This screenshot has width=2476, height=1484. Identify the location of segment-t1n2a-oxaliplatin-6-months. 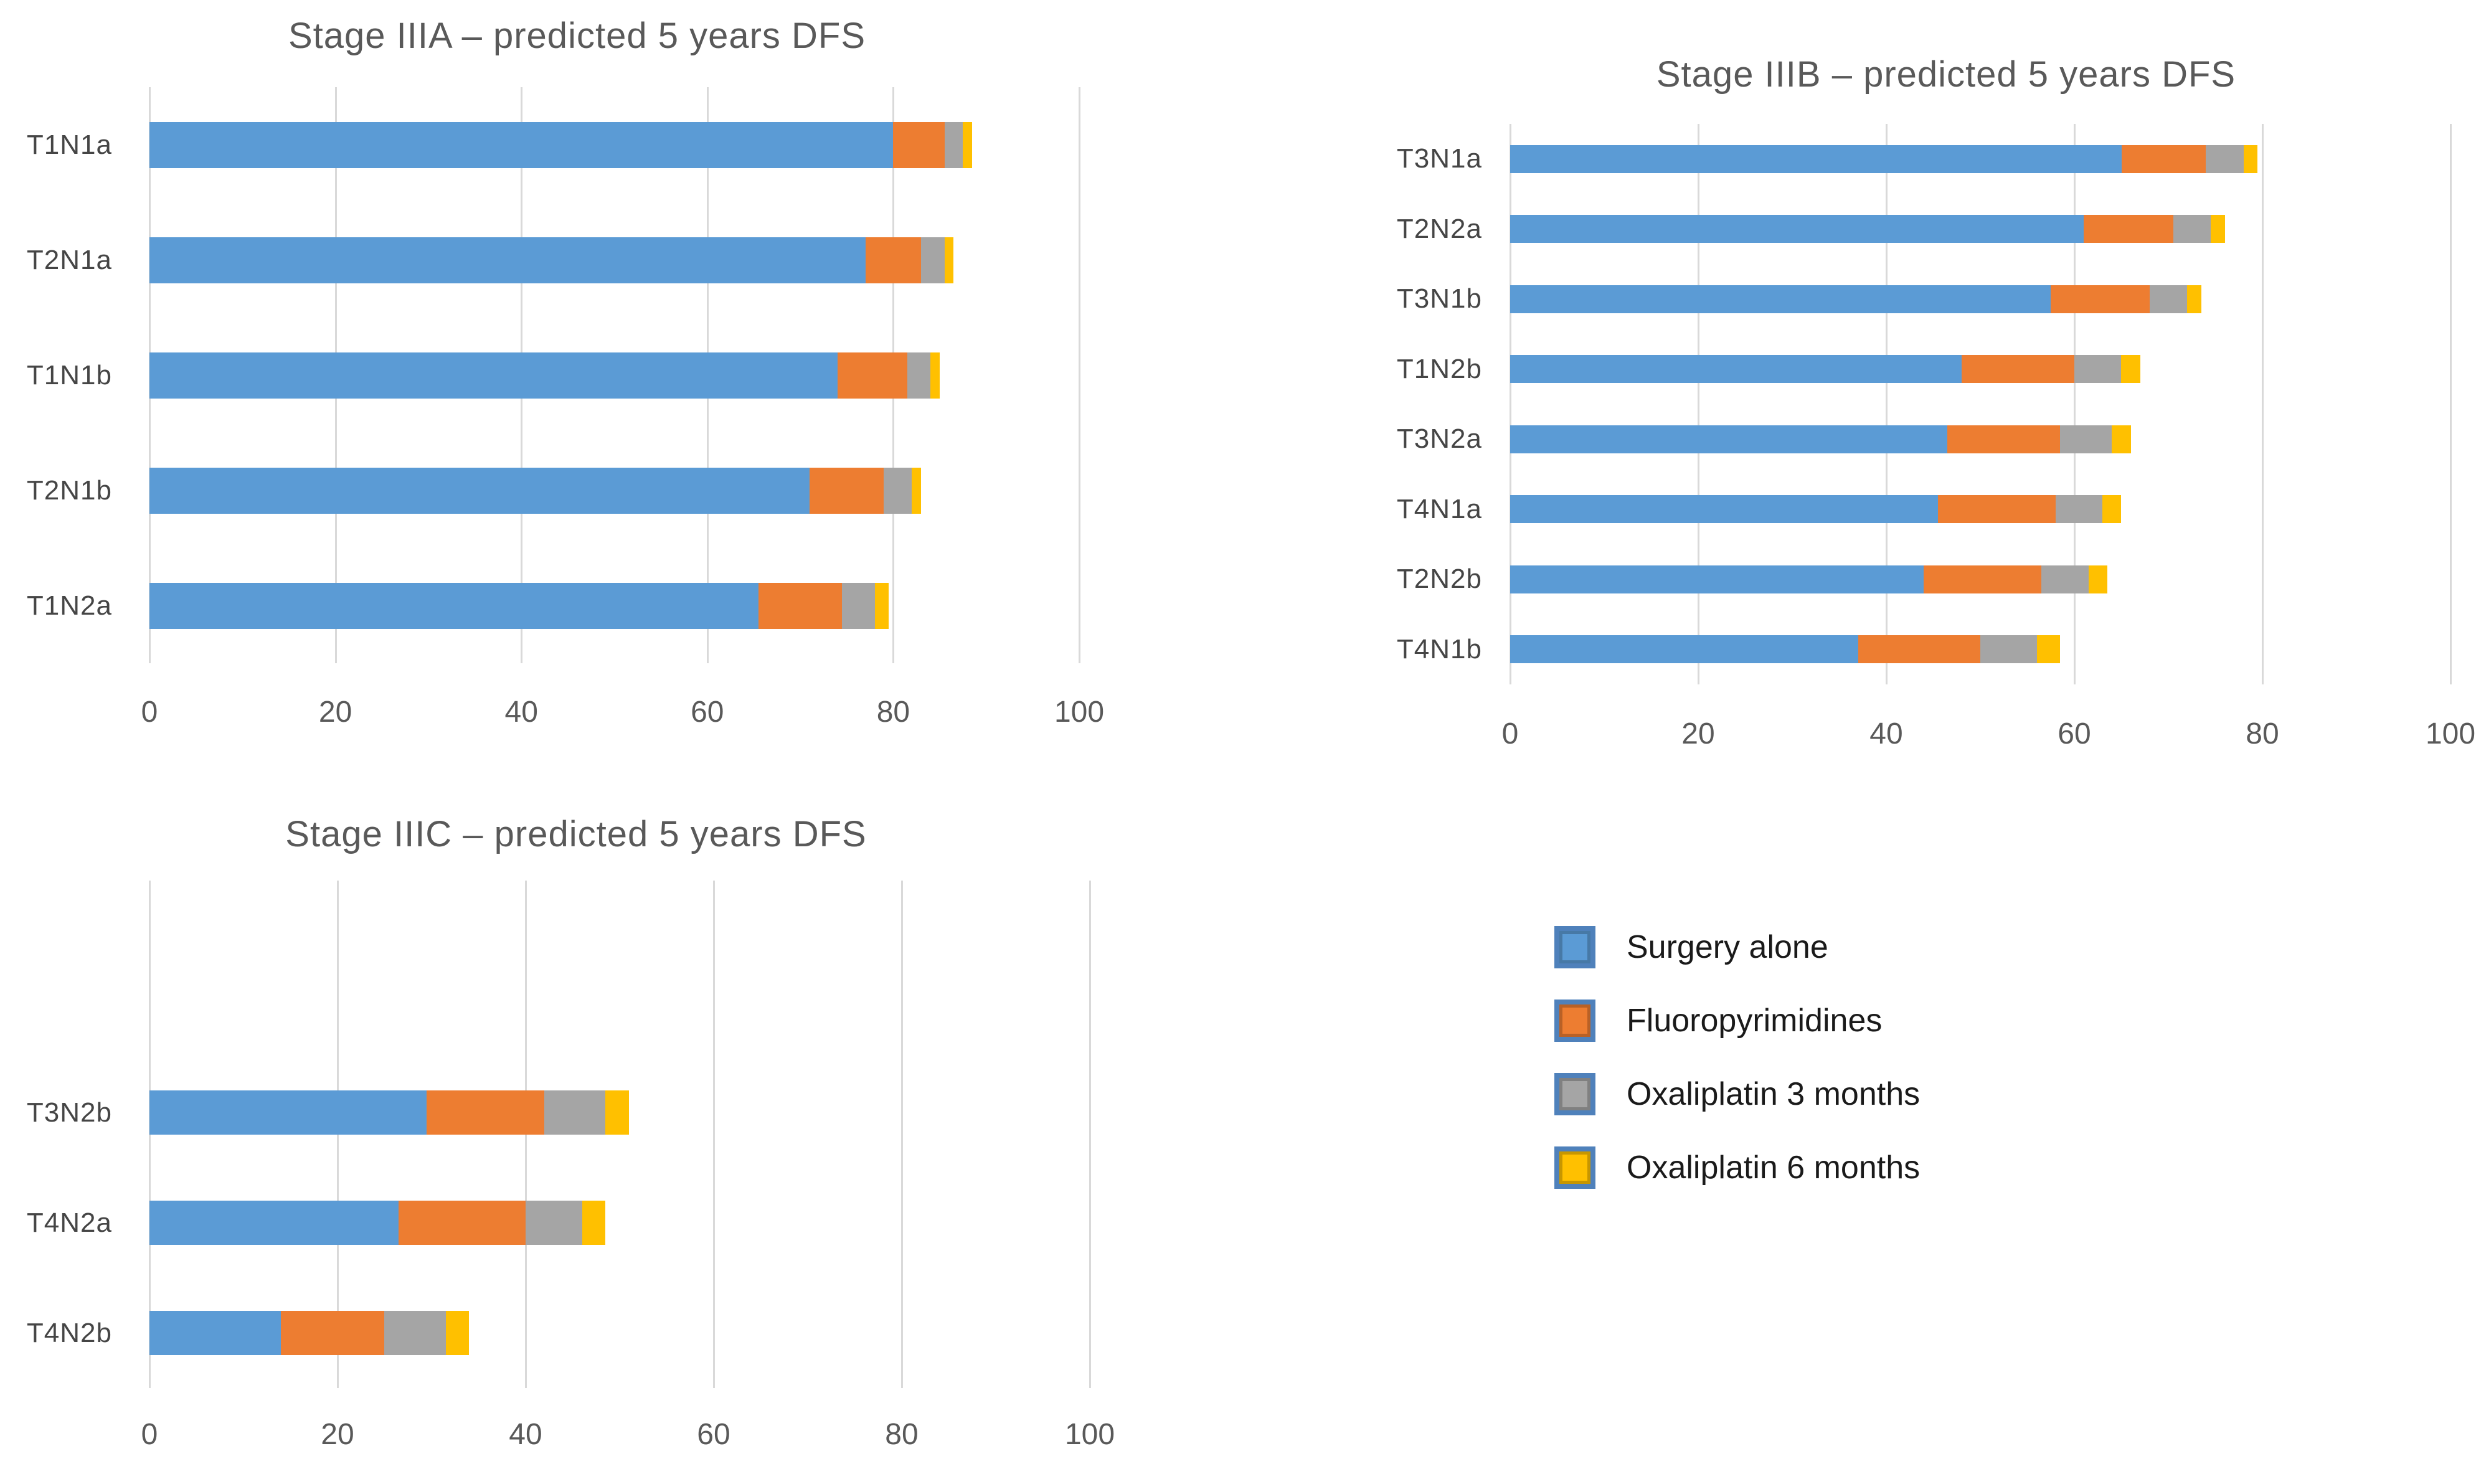
(882, 605).